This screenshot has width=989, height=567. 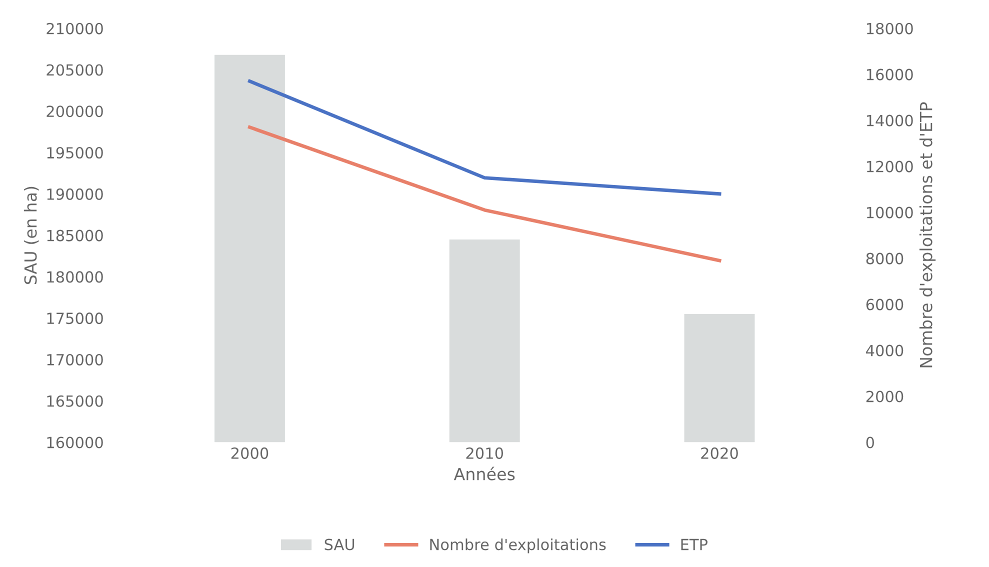 I want to click on y-tick-label: 190000, so click(x=75, y=194).